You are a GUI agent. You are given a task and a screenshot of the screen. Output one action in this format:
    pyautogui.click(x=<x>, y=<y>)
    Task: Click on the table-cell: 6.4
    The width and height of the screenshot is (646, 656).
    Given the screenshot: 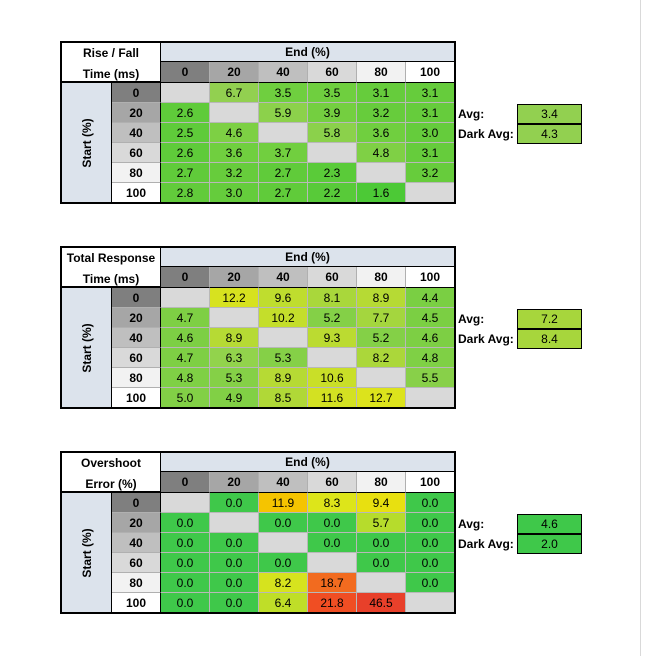 What is the action you would take?
    pyautogui.click(x=283, y=603)
    